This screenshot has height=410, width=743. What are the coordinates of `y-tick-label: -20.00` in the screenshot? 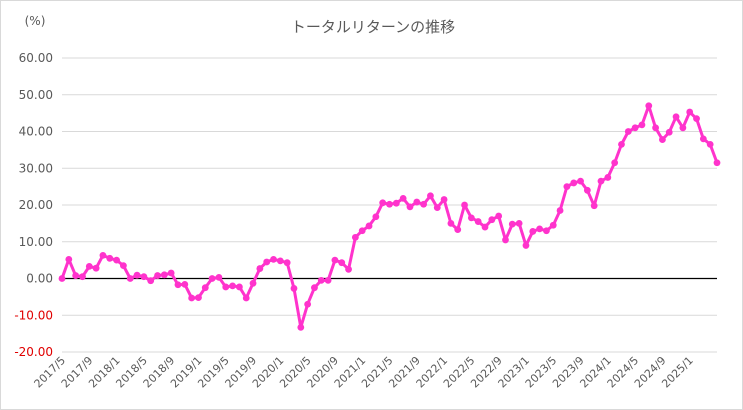 It's located at (33, 352).